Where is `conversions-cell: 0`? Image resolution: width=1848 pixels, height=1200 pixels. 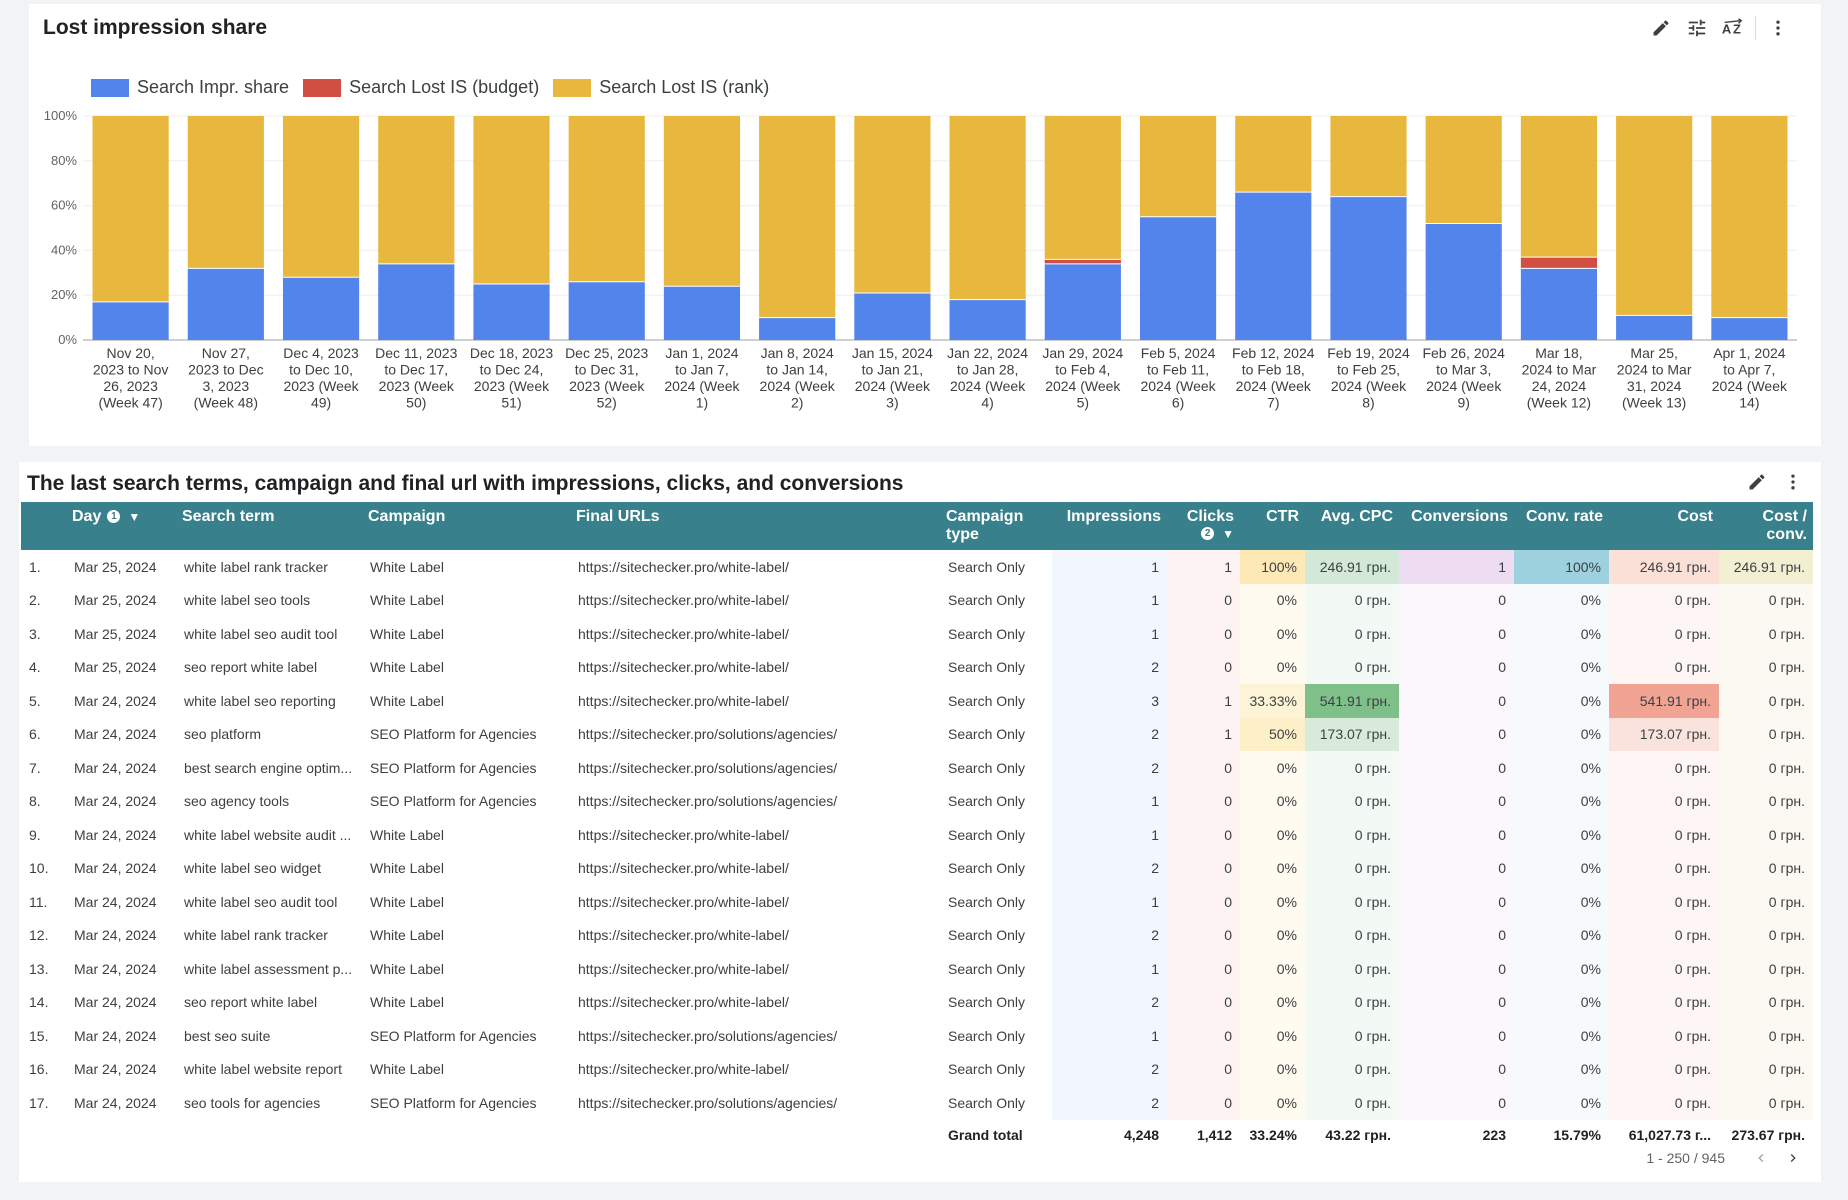
conversions-cell: 0 is located at coordinates (1456, 969).